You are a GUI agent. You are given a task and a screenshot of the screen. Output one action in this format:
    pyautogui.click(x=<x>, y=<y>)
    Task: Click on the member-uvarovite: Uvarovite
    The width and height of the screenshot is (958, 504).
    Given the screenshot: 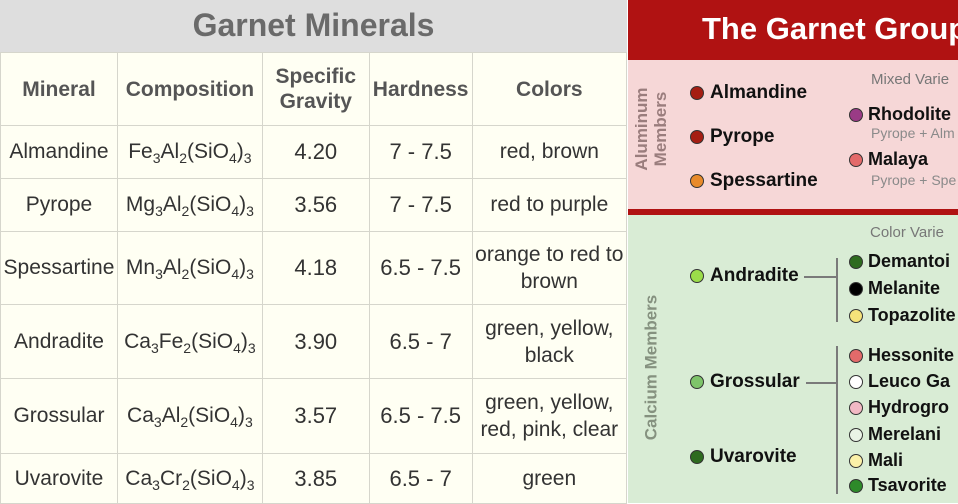 What is the action you would take?
    pyautogui.click(x=743, y=457)
    